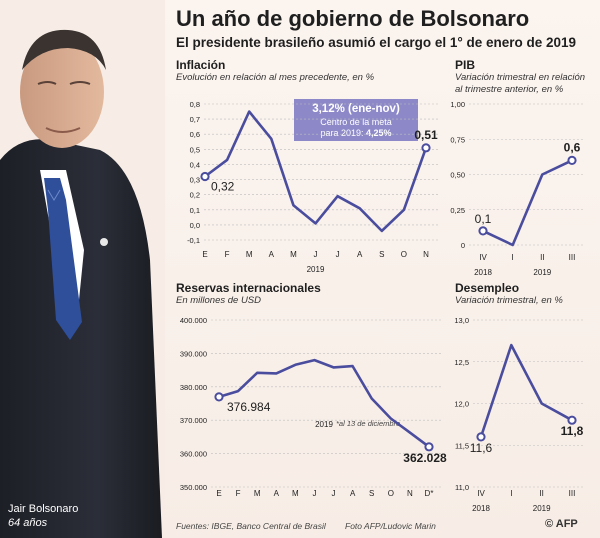 The image size is (600, 538). I want to click on photo-credit: Foto AFP/Ludovic Marin, so click(390, 526).